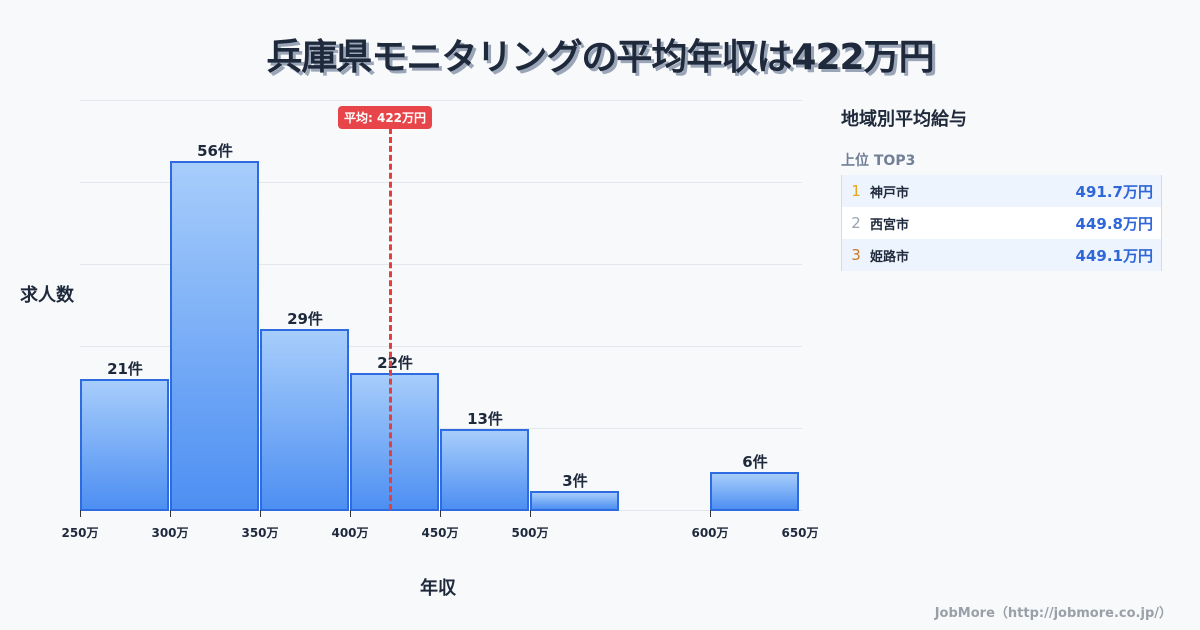  I want to click on x-tick-label: 500万, so click(530, 533).